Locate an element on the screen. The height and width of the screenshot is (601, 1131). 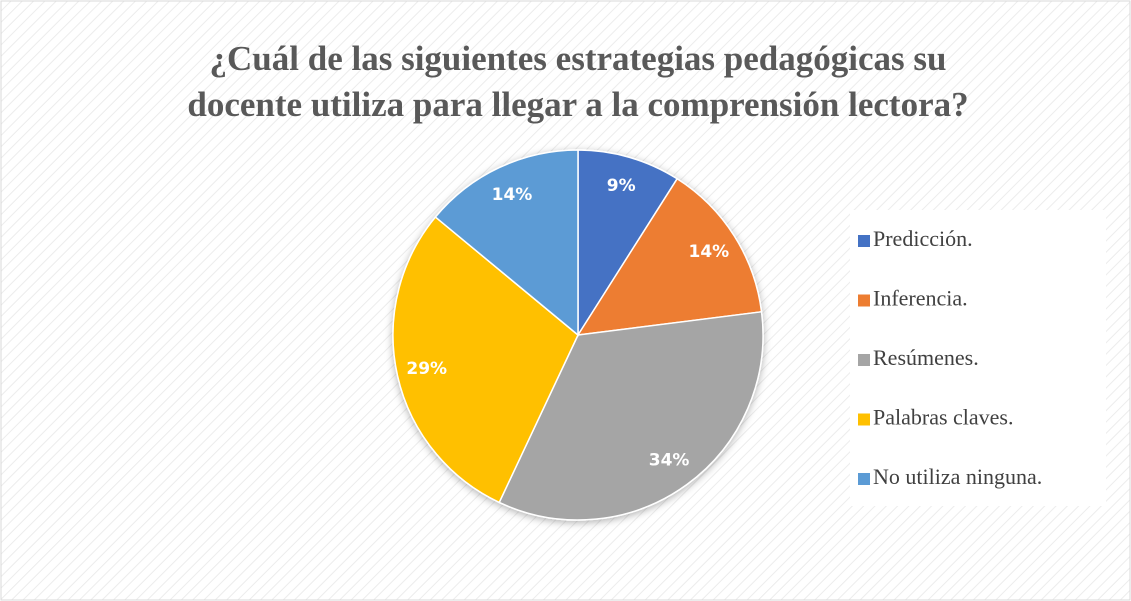
data-label: 29% is located at coordinates (426, 369).